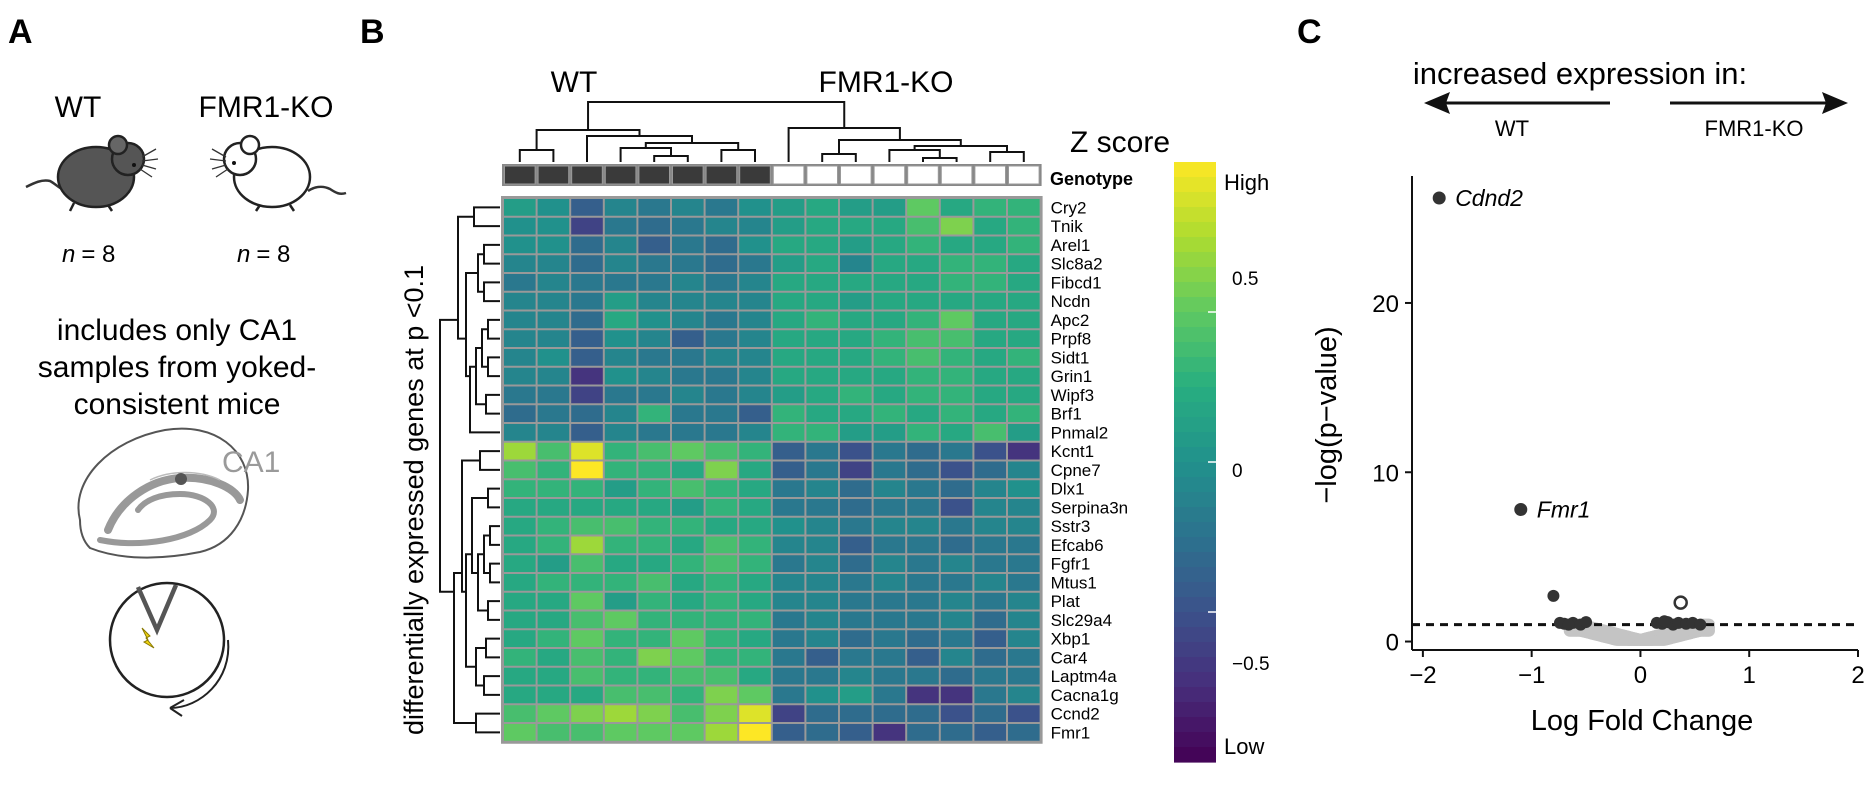 Image resolution: width=1872 pixels, height=792 pixels. What do you see at coordinates (1489, 198) in the screenshot?
I see `point-gene-label: Cdnd2` at bounding box center [1489, 198].